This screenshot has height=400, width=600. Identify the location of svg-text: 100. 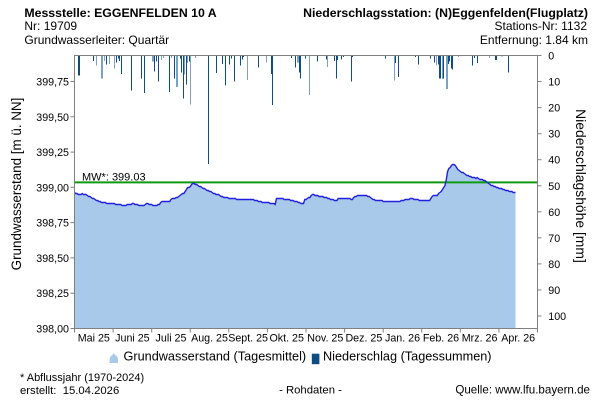
(557, 317).